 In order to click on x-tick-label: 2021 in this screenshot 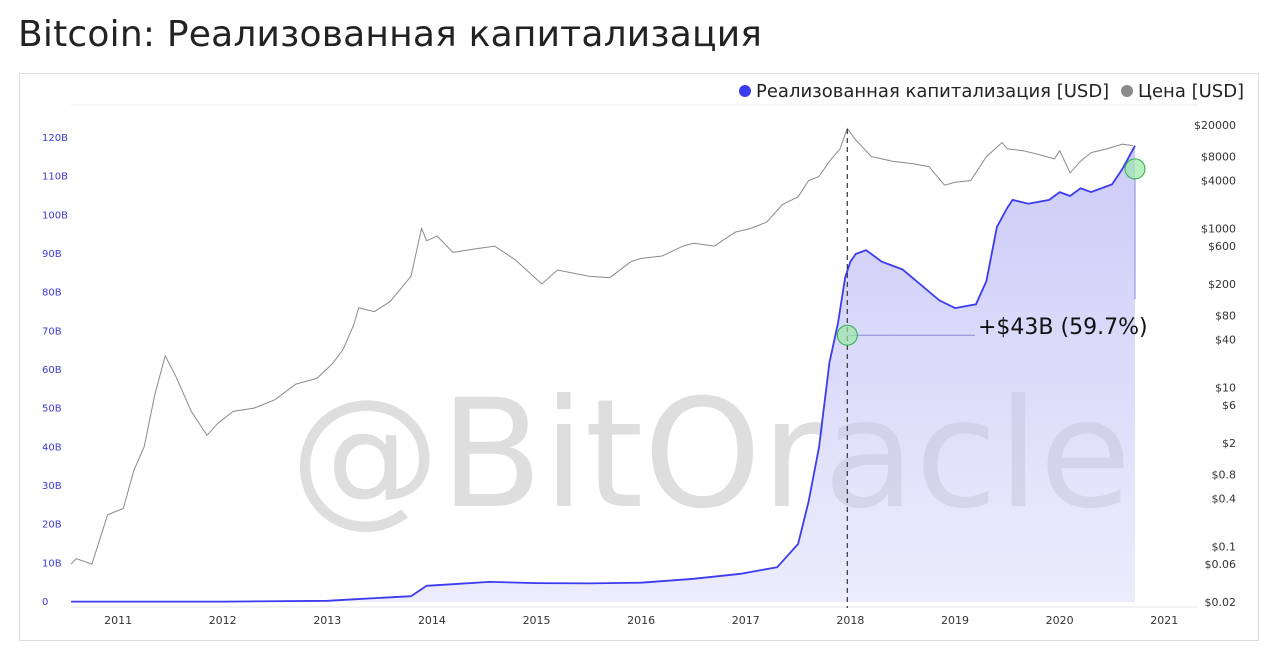, I will do `click(1164, 620)`.